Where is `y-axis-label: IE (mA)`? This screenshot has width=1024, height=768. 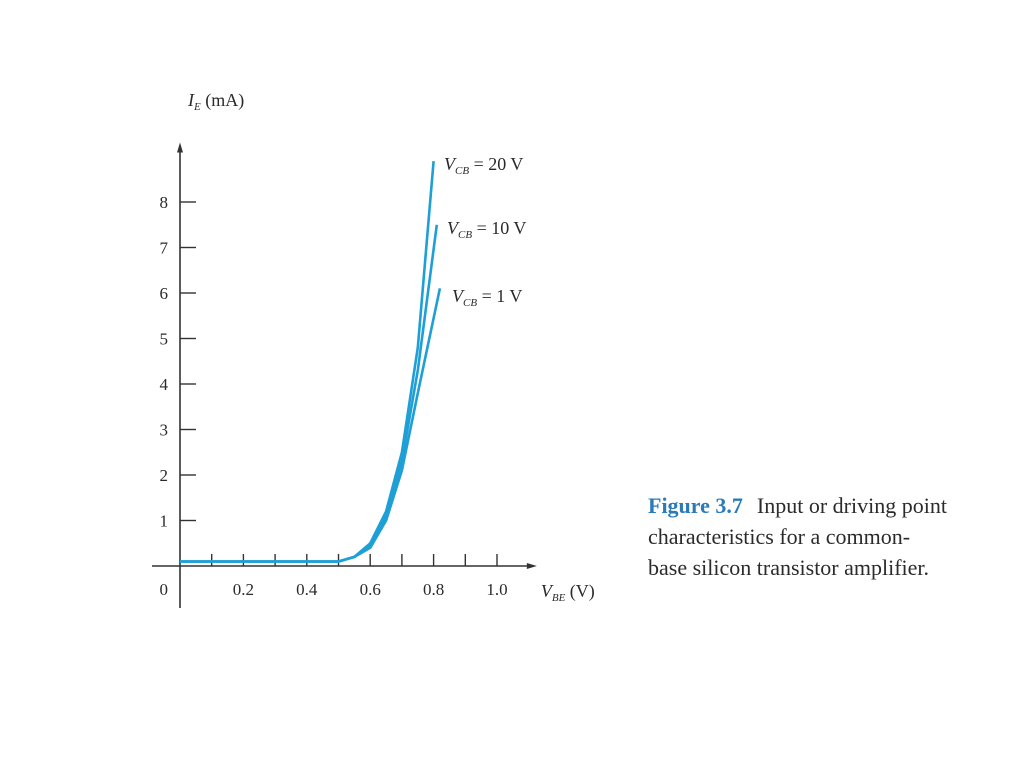 y-axis-label: IE (mA) is located at coordinates (215, 101).